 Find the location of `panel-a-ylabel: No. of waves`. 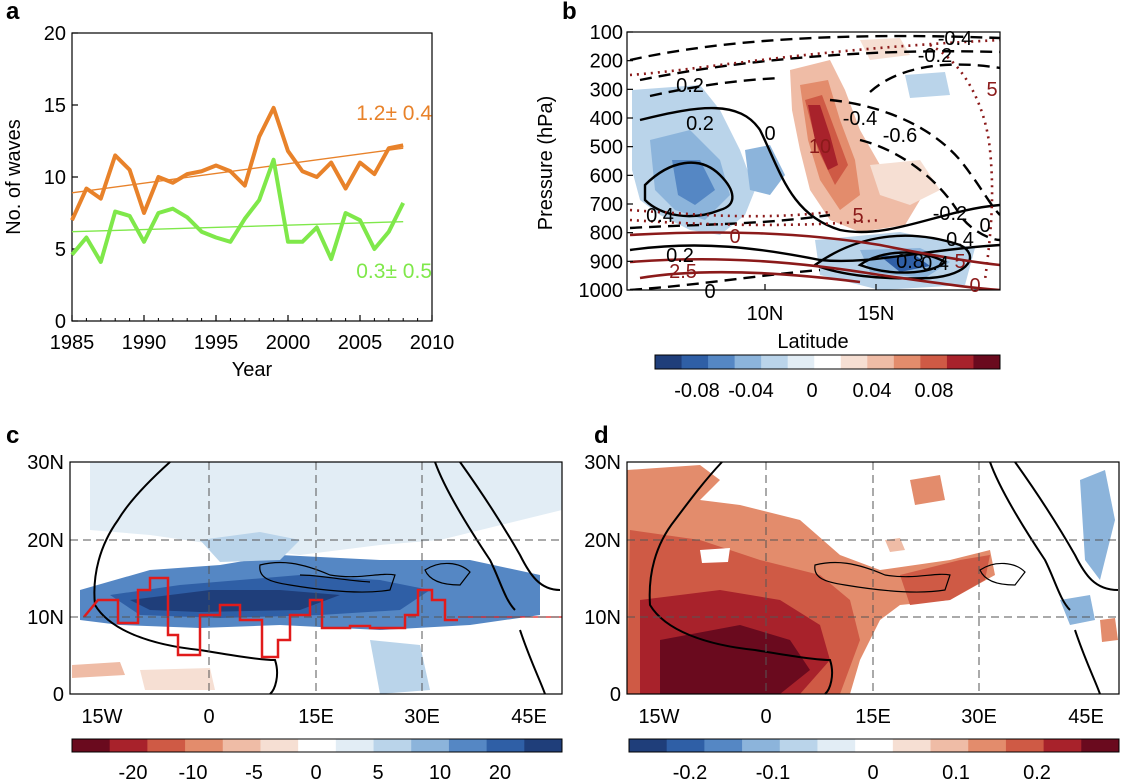

panel-a-ylabel: No. of waves is located at coordinates (14, 177).